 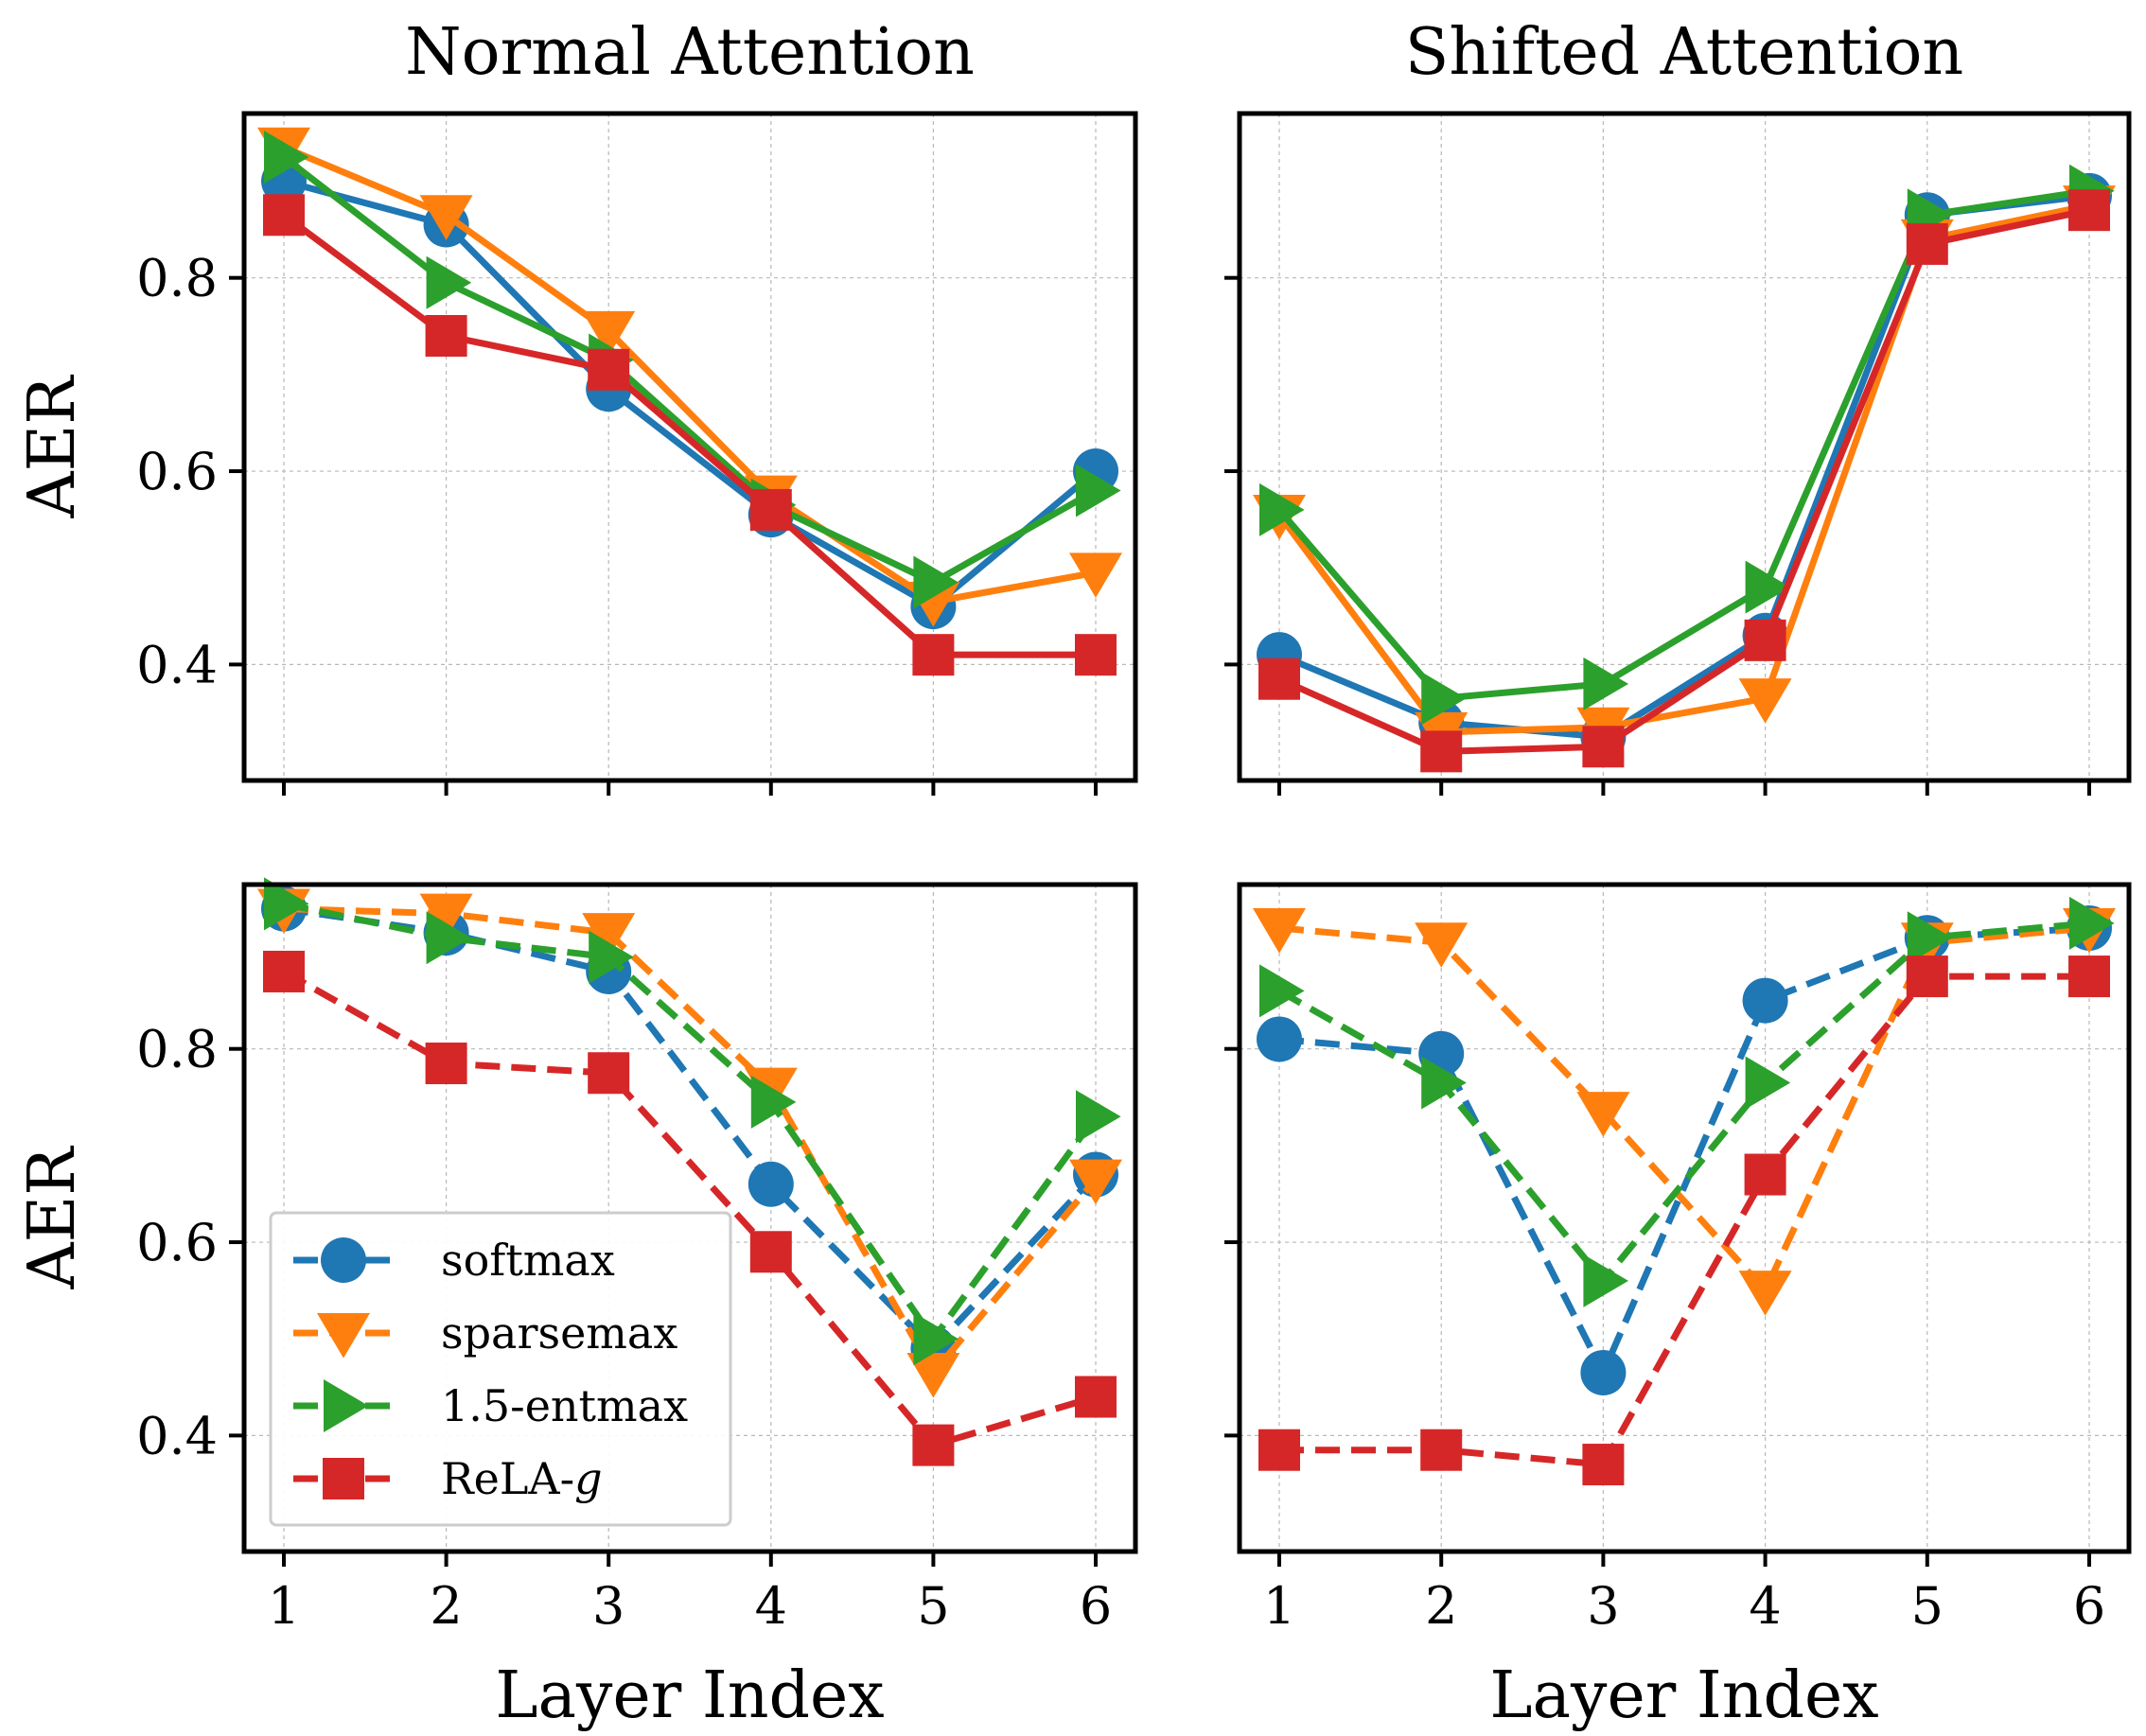 What do you see at coordinates (52, 447) in the screenshot?
I see `y-axis-label: AER` at bounding box center [52, 447].